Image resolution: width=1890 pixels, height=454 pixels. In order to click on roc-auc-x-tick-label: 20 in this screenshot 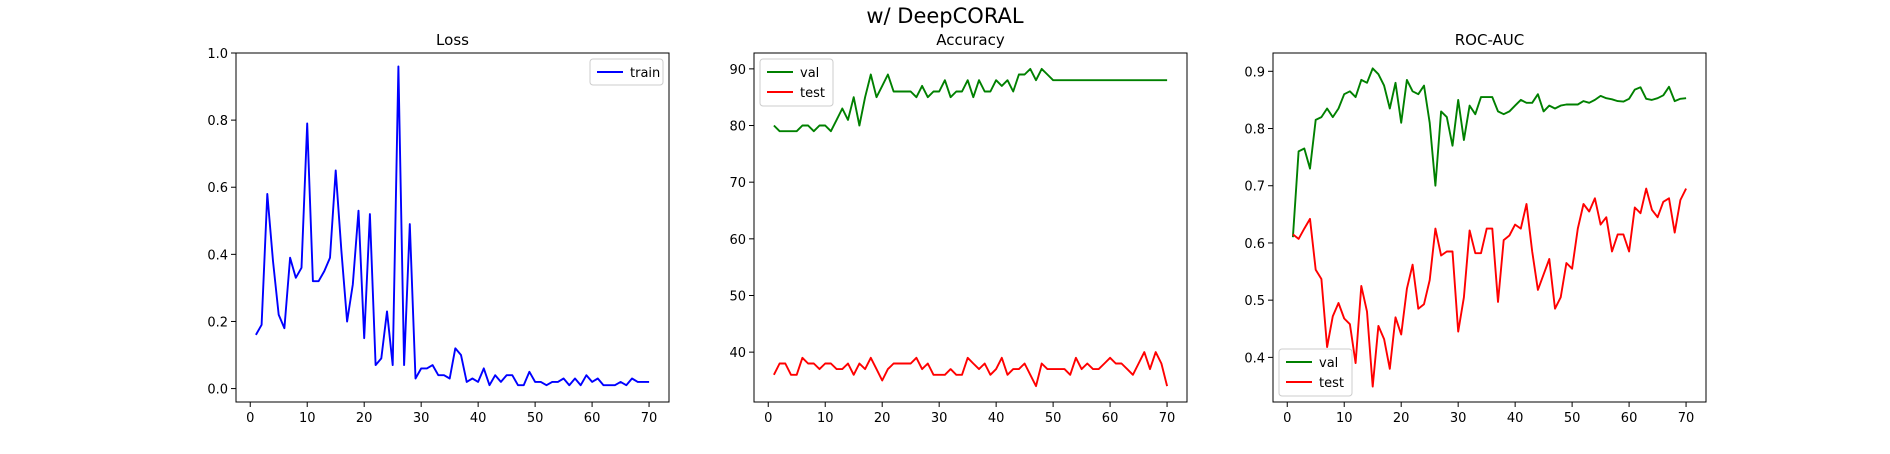, I will do `click(1401, 418)`.